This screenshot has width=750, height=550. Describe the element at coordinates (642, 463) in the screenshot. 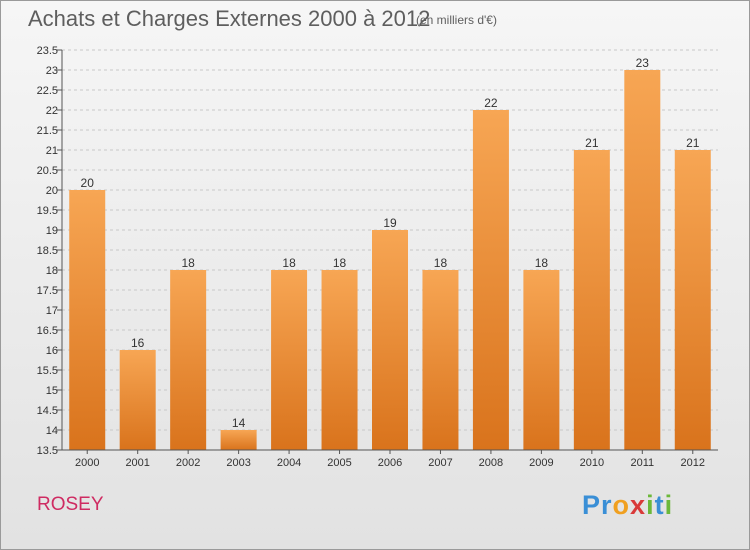

I see `x-tick-label-2011: 2011` at that location.